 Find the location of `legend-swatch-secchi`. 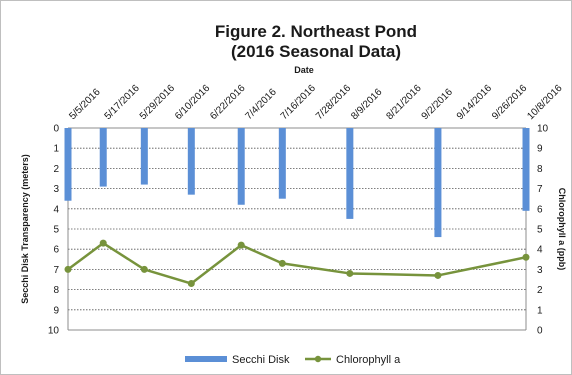

legend-swatch-secchi is located at coordinates (206, 359).